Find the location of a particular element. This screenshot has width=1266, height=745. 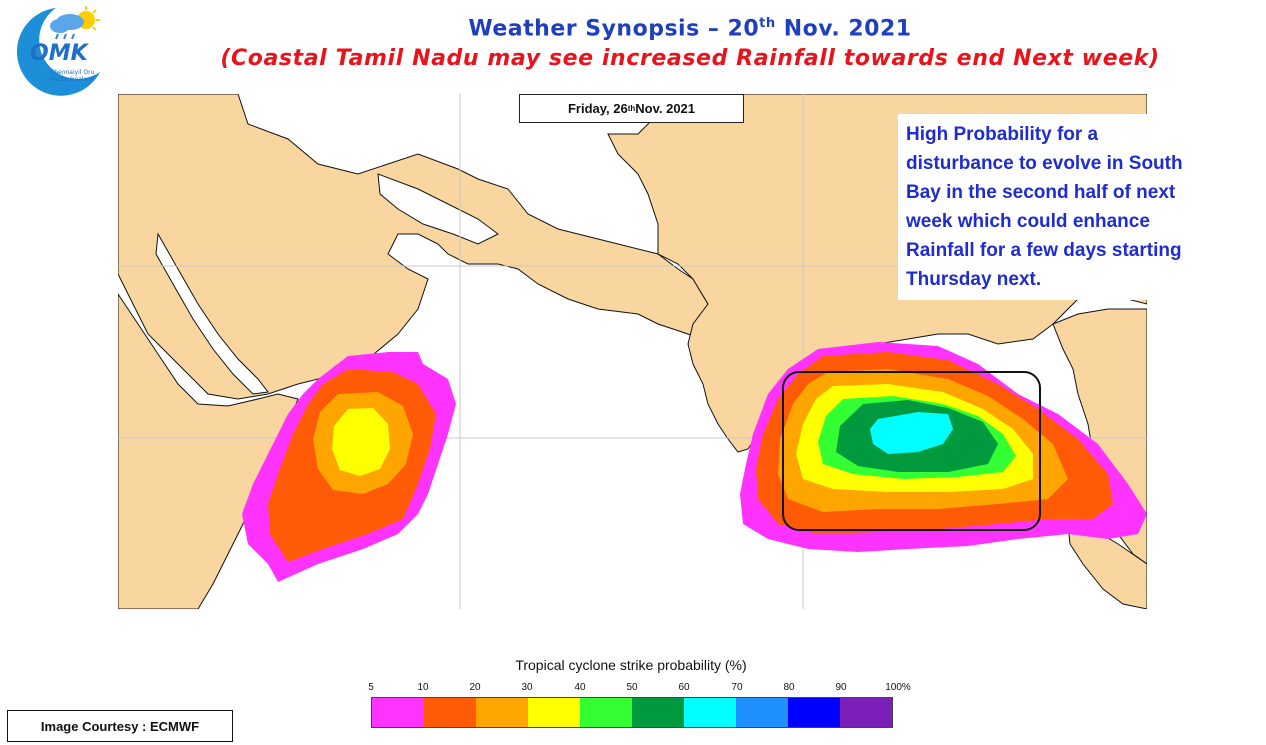

legend-tick: 30 is located at coordinates (527, 687).